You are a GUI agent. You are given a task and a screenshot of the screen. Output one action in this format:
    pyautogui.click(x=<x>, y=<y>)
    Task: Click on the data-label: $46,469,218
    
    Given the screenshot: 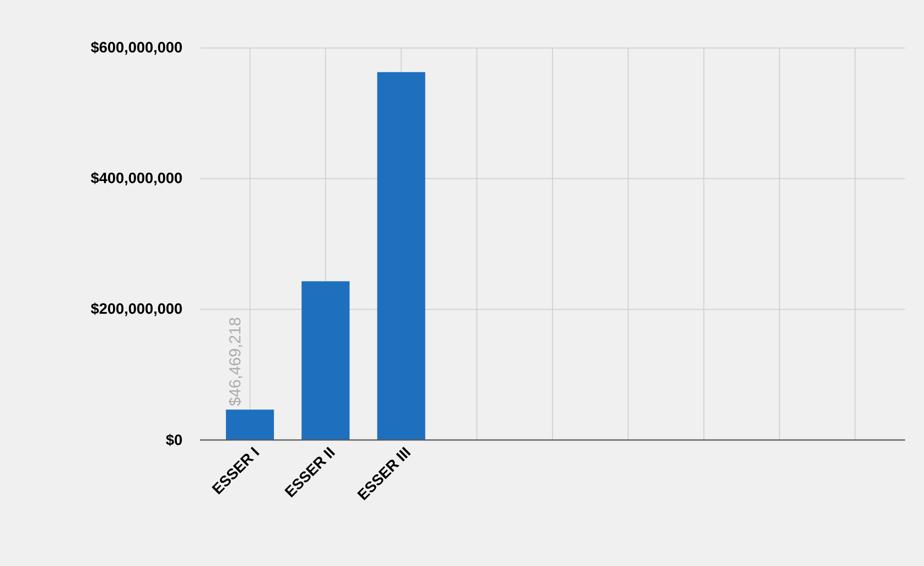 What is the action you would take?
    pyautogui.click(x=235, y=362)
    